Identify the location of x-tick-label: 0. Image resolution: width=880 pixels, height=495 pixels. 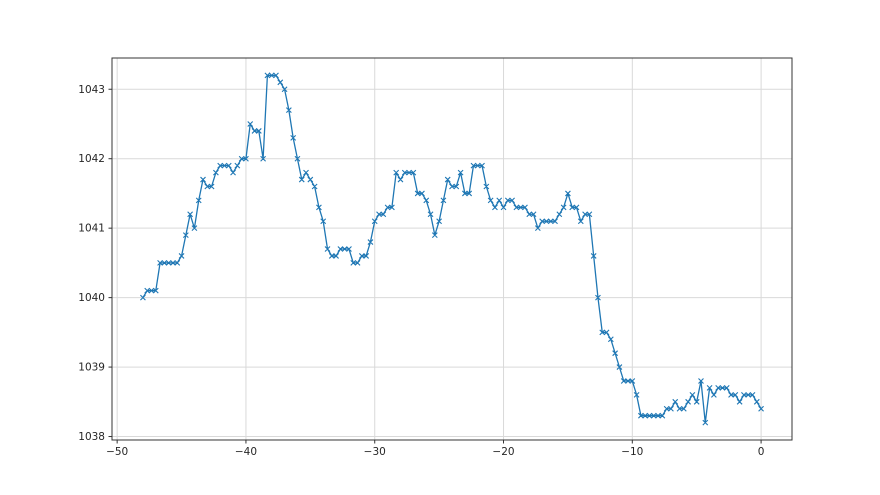
(761, 452).